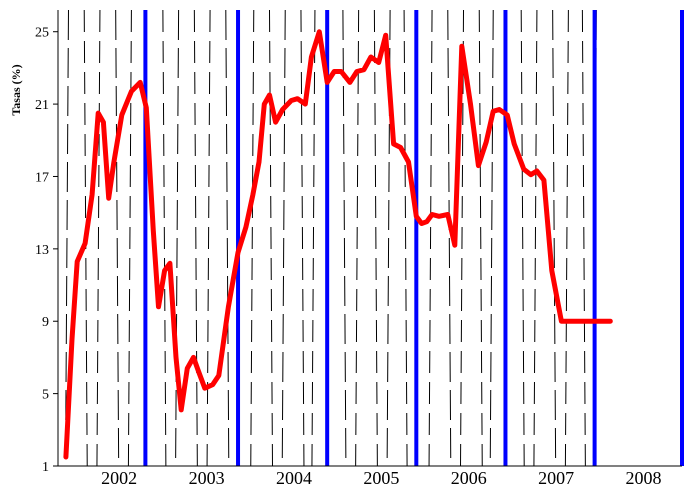 Image resolution: width=691 pixels, height=488 pixels. I want to click on x-tick-label: 2004, so click(294, 478).